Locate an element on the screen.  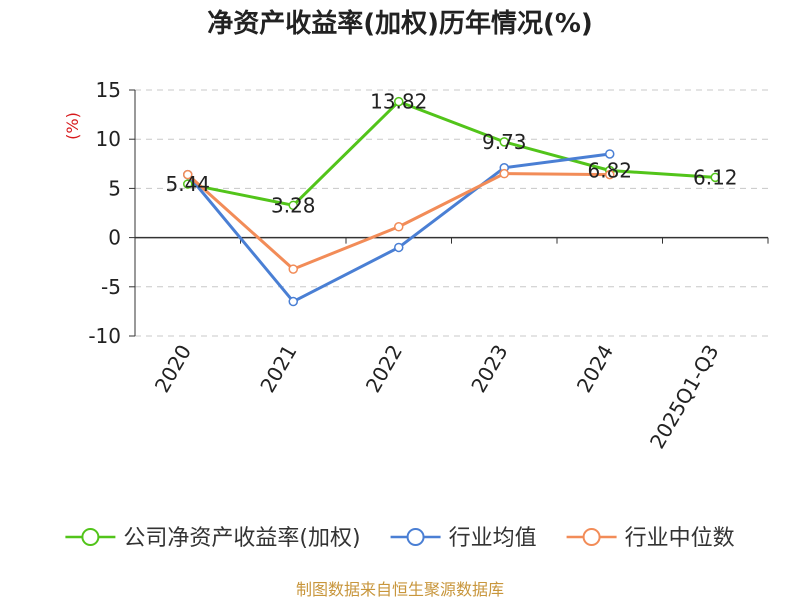
data-label: 6.12 is located at coordinates (715, 177).